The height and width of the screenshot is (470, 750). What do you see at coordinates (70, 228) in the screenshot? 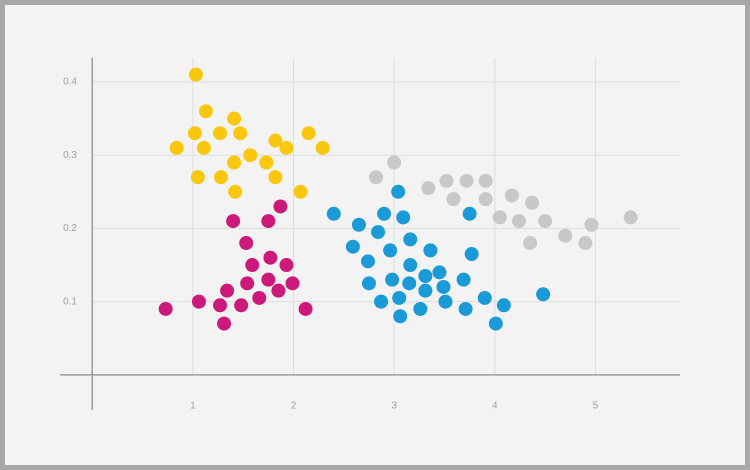
I see `y-tick-label: 0.2` at bounding box center [70, 228].